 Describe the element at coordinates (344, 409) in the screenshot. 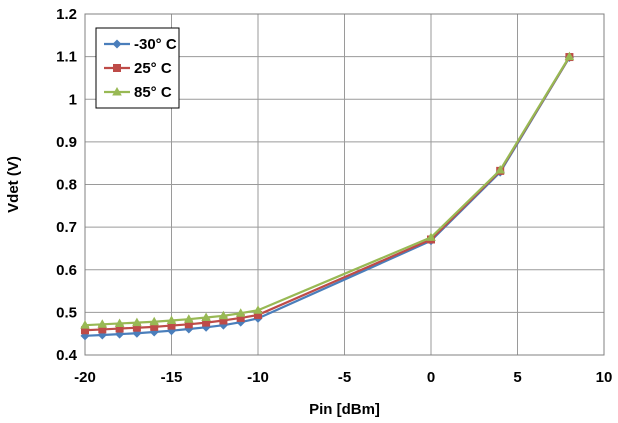

I see `x-axis-title: Pin [dBm]` at that location.